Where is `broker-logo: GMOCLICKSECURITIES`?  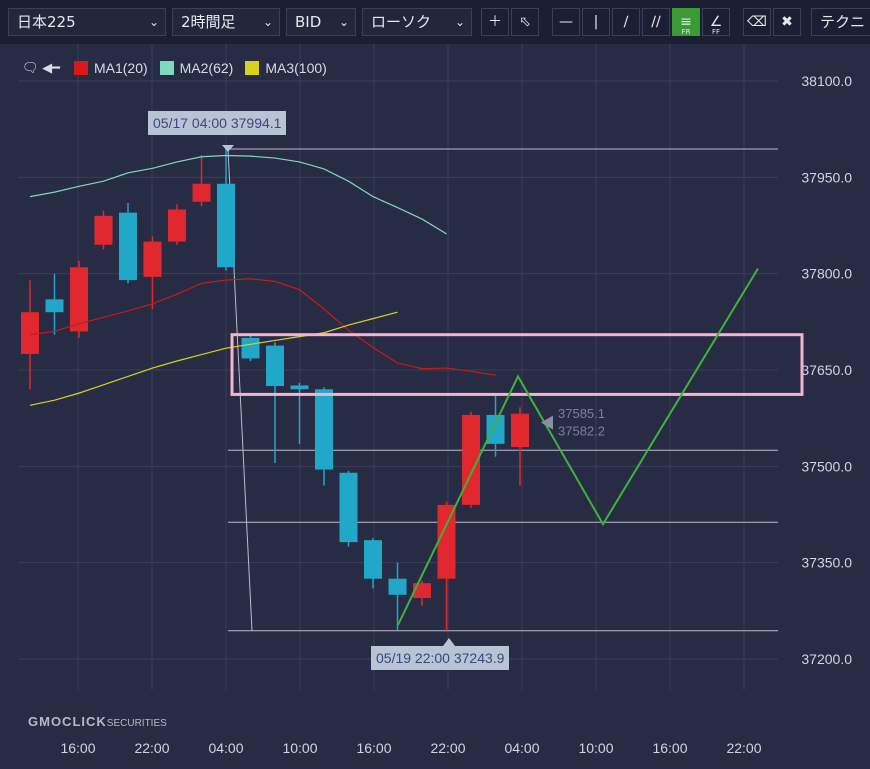
broker-logo: GMOCLICKSECURITIES is located at coordinates (97, 721).